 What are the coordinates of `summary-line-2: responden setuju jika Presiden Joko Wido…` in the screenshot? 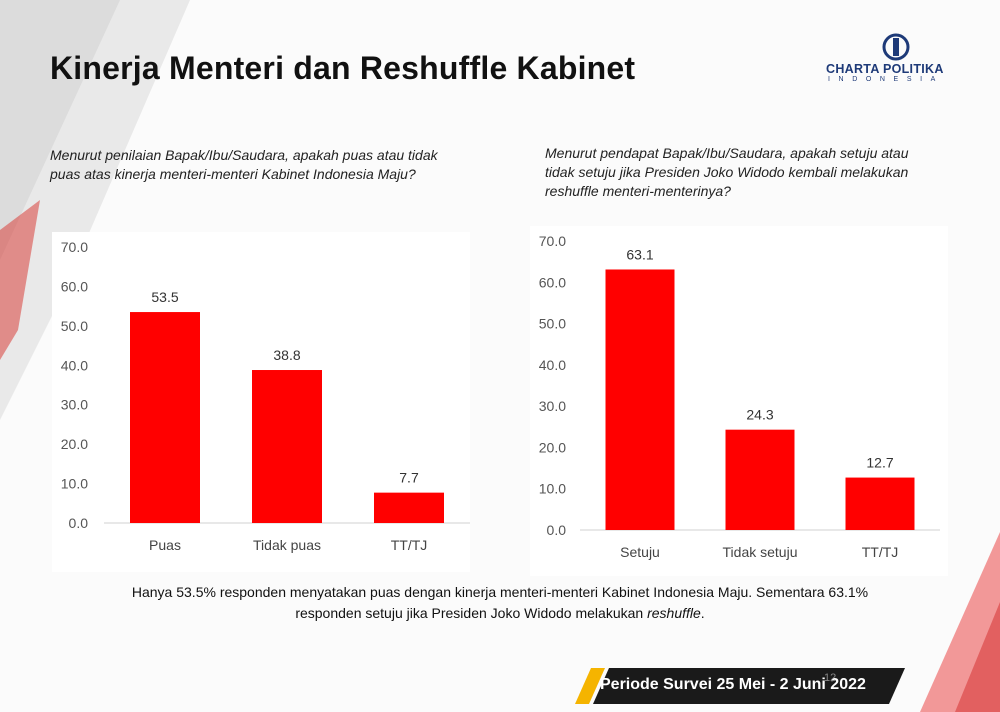 It's located at (500, 613).